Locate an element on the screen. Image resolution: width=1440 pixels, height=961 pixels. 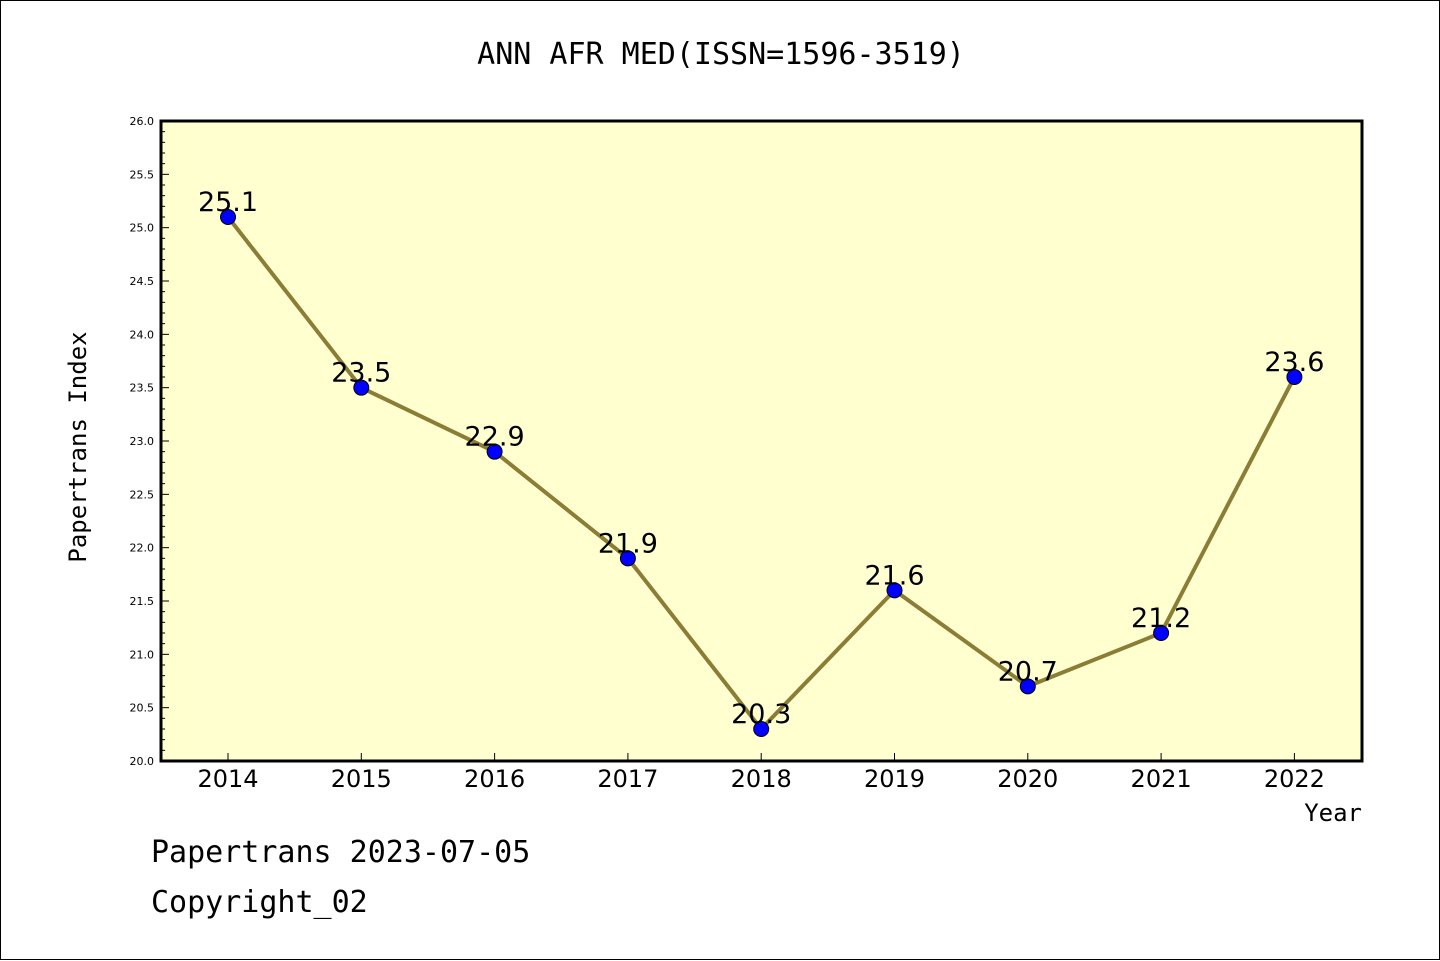
y-tick-label: 26.0 is located at coordinates (142, 121).